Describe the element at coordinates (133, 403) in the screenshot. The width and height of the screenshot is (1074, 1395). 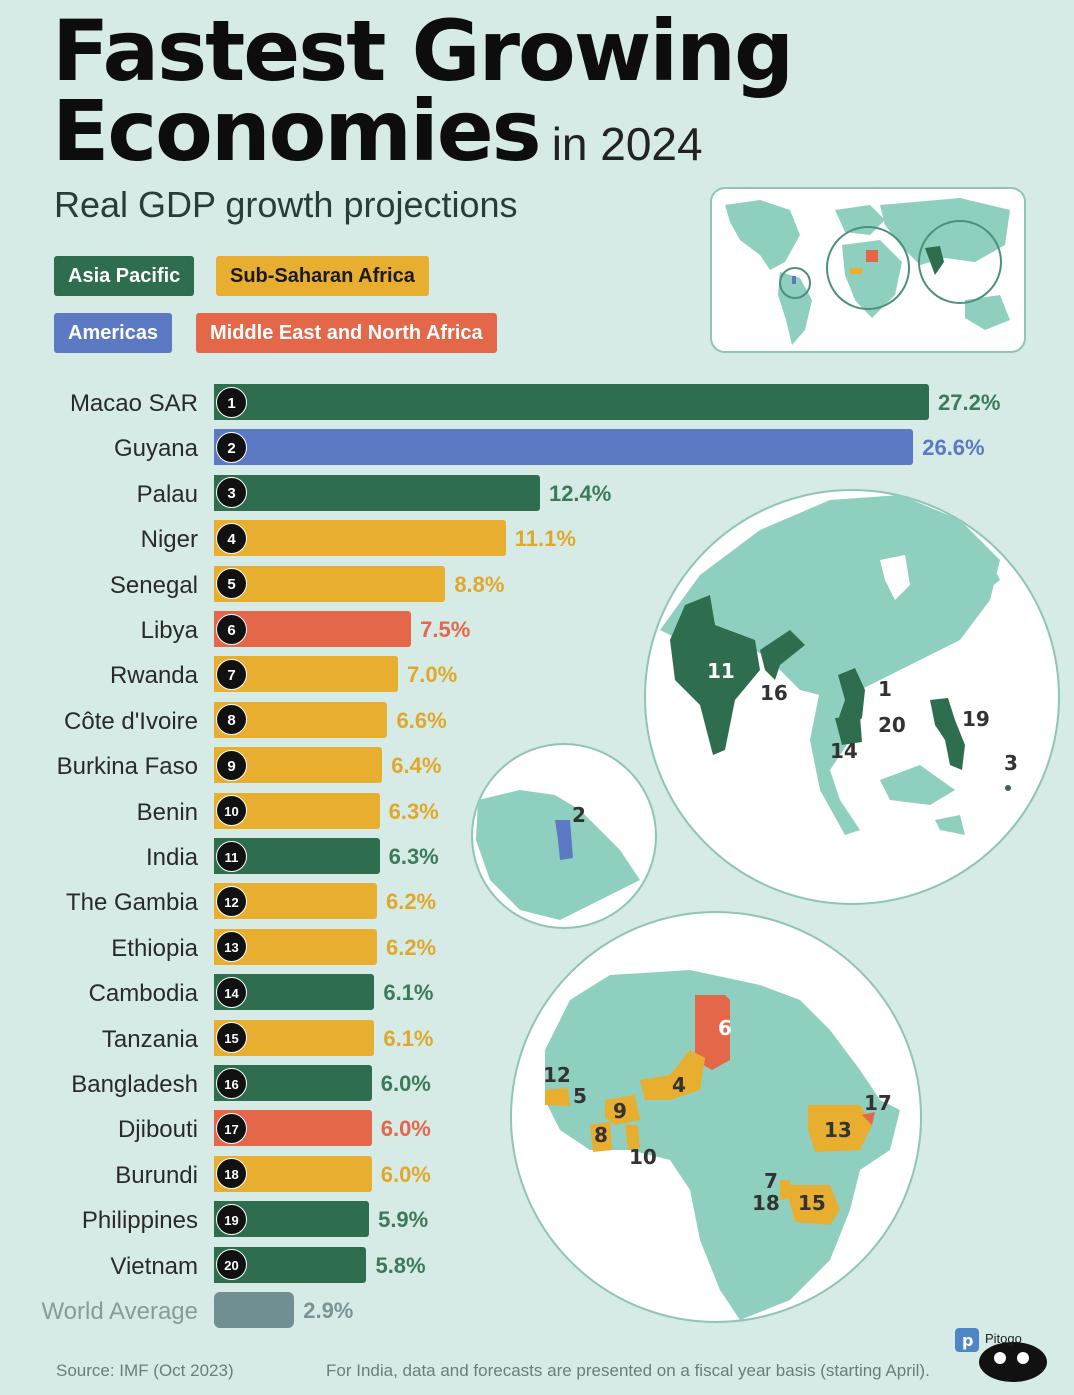
I see `country-label: Macao SAR` at that location.